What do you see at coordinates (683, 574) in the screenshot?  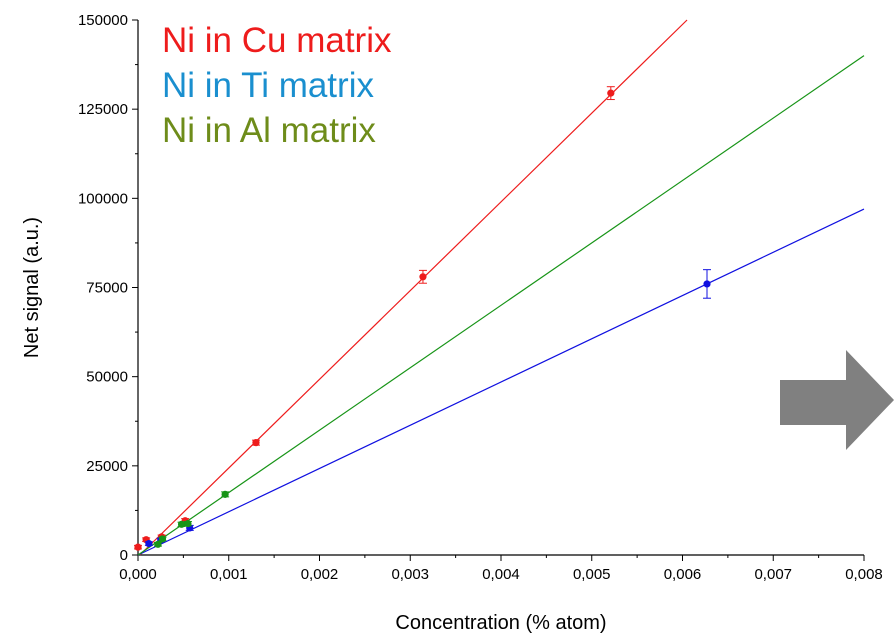 I see `x-tick-label: 0,006` at bounding box center [683, 574].